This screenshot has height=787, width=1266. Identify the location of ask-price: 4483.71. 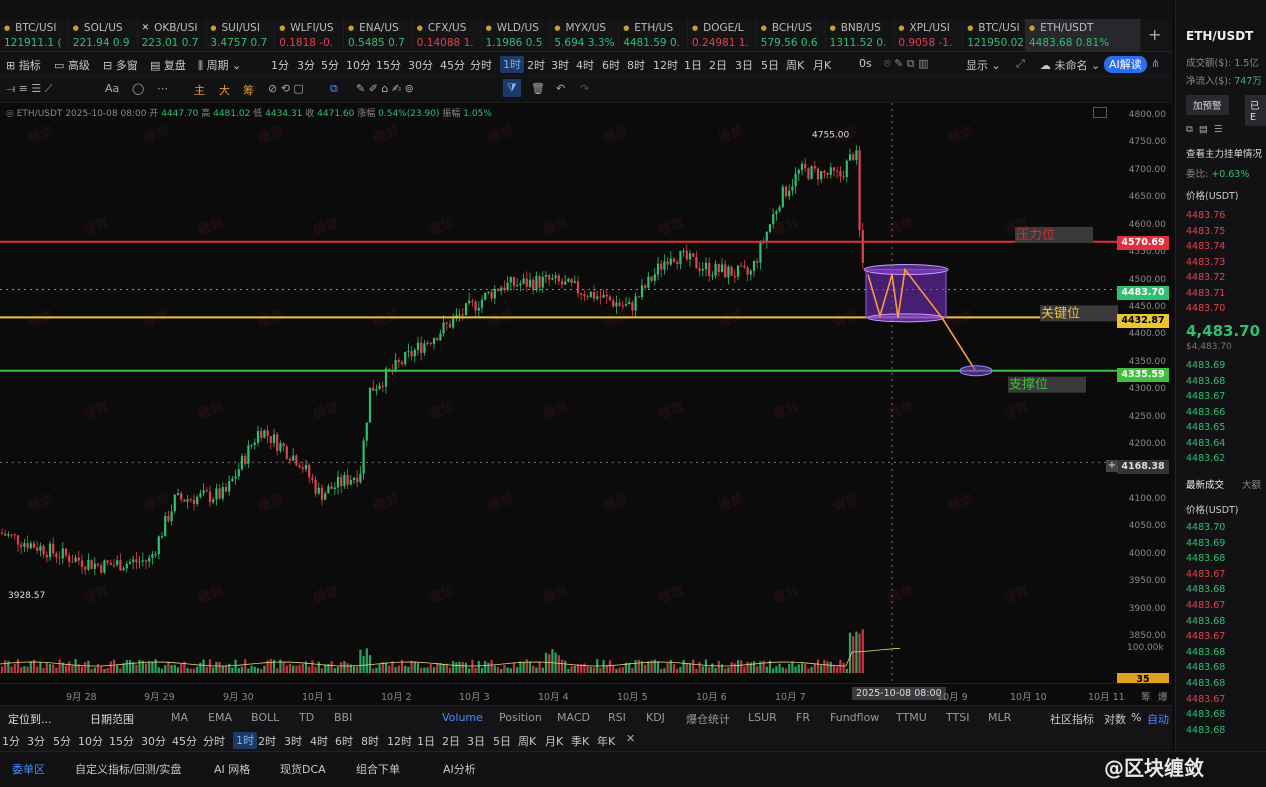
(1206, 293).